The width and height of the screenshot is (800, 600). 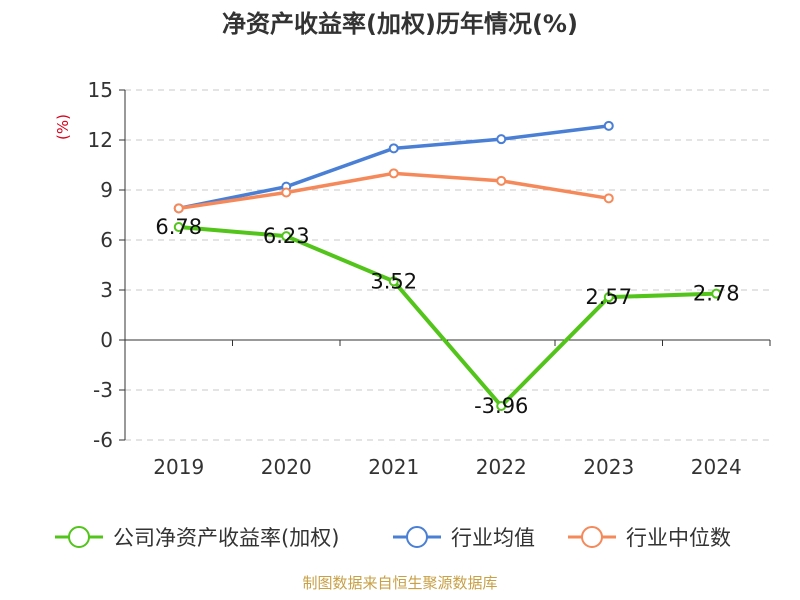 What do you see at coordinates (716, 467) in the screenshot?
I see `x-tick-label: 2024` at bounding box center [716, 467].